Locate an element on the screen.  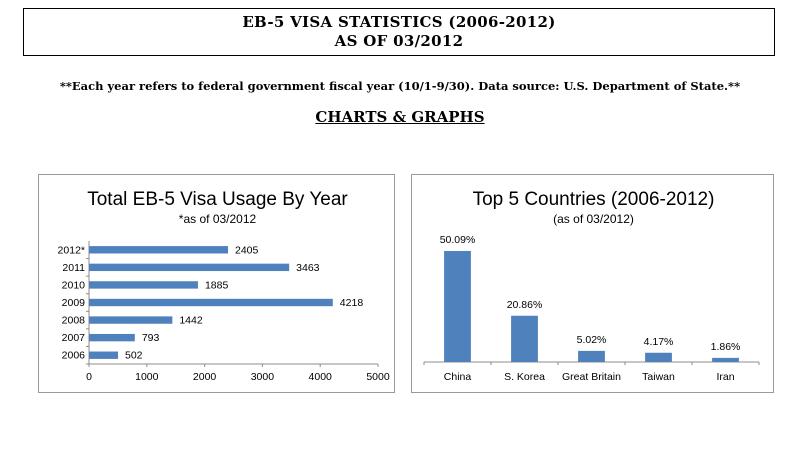
x-tick-label: Taiwan is located at coordinates (658, 377).